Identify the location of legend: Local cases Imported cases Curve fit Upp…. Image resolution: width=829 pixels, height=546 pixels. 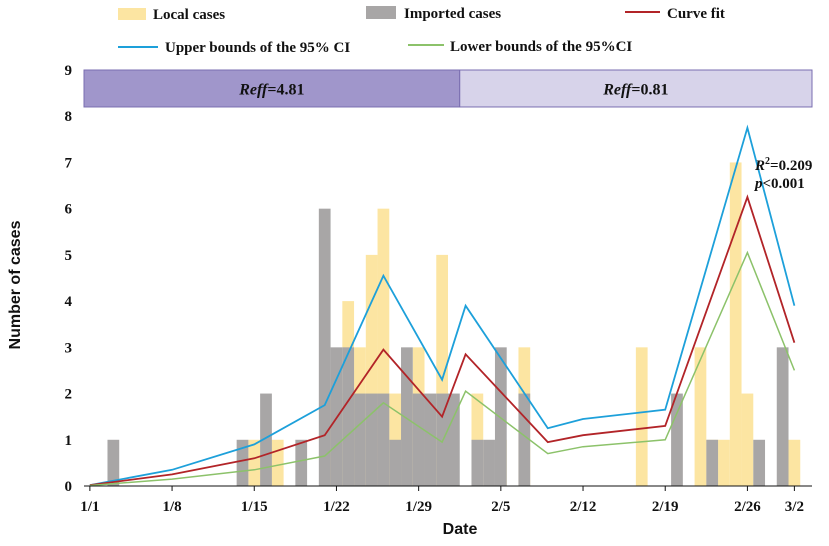
(421, 31).